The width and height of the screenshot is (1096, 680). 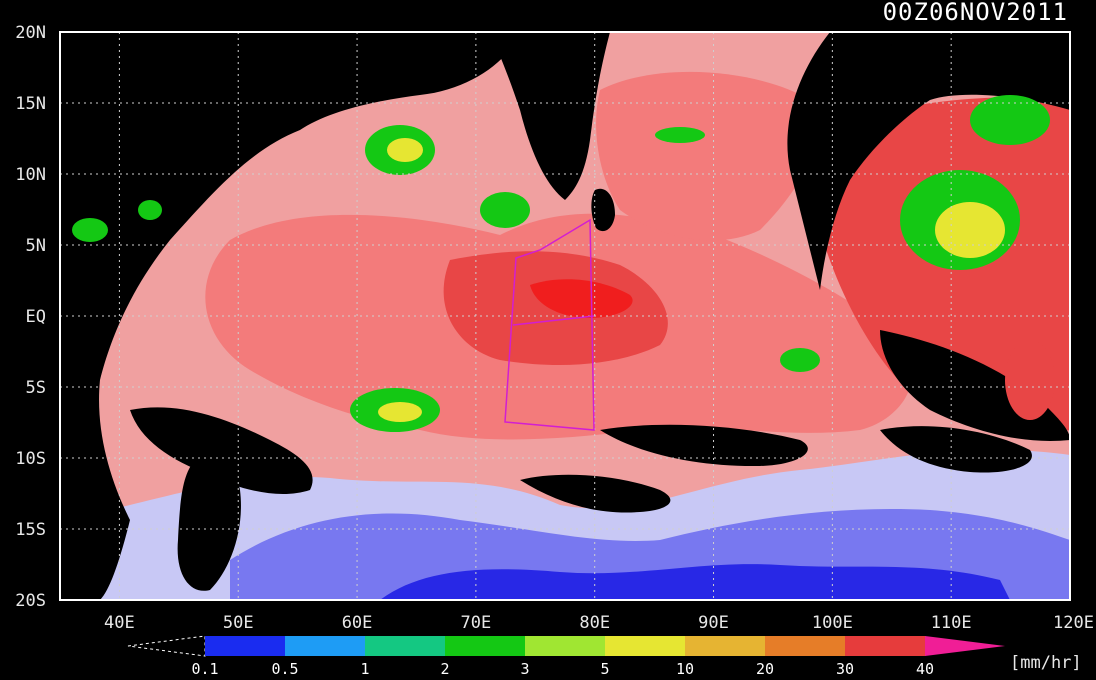 I want to click on colorbar-tick-label: 10, so click(x=685, y=669).